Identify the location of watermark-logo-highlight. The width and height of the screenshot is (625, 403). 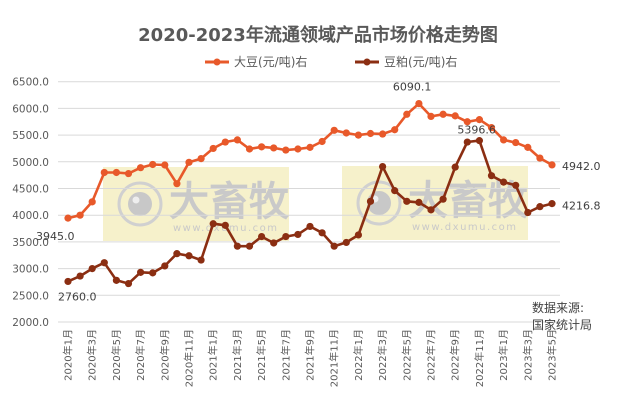
(136, 200).